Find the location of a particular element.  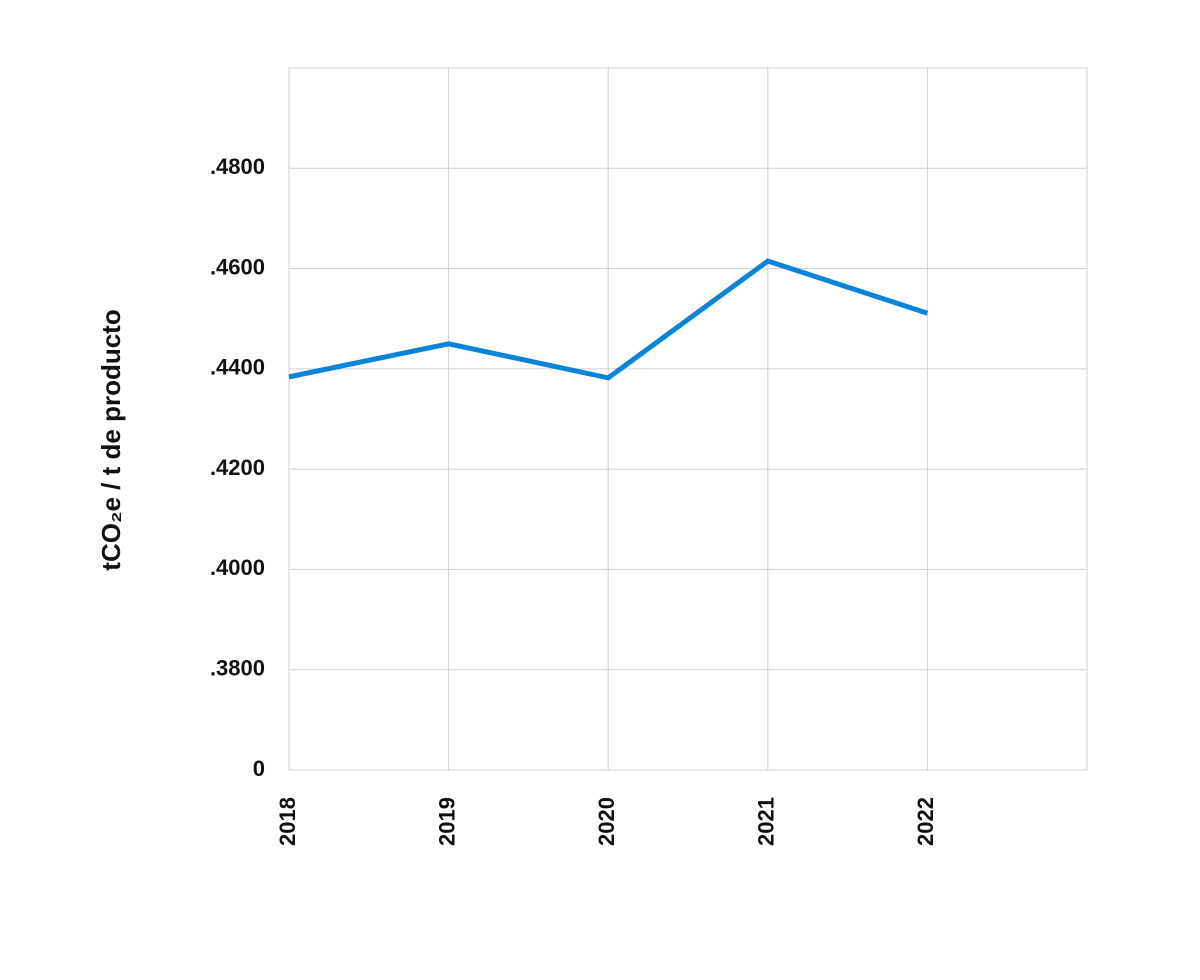

y-tick-label: .4600 is located at coordinates (237, 266).